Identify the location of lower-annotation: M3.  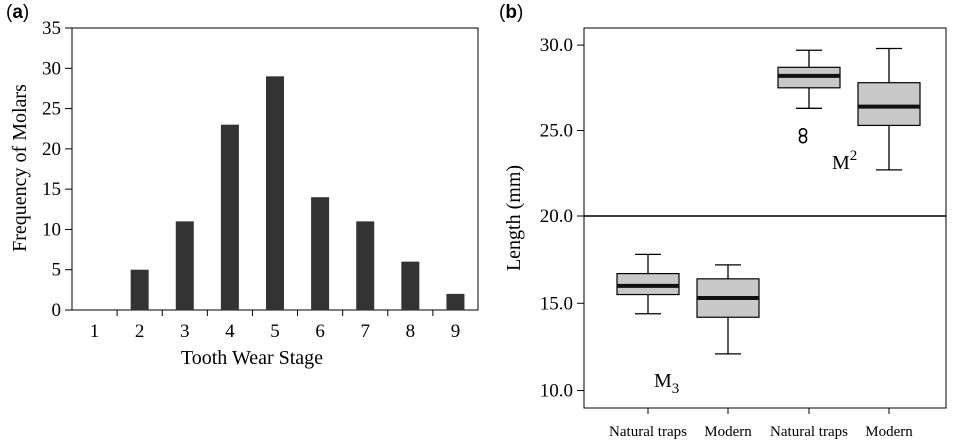
(666, 383).